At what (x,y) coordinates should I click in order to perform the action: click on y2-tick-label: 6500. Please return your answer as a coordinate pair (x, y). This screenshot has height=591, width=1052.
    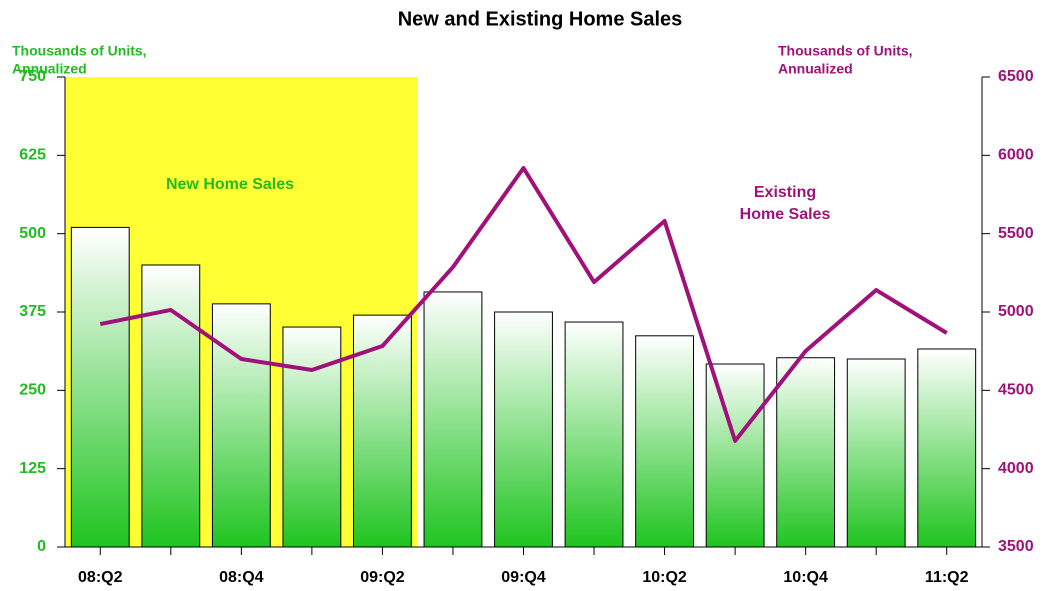
    Looking at the image, I should click on (1016, 76).